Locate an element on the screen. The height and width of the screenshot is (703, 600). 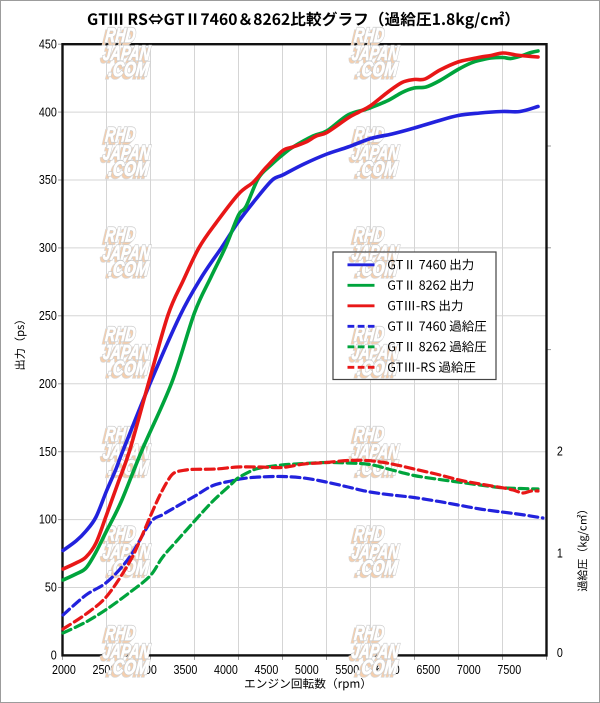
svg-text: 150 is located at coordinates (48, 451).